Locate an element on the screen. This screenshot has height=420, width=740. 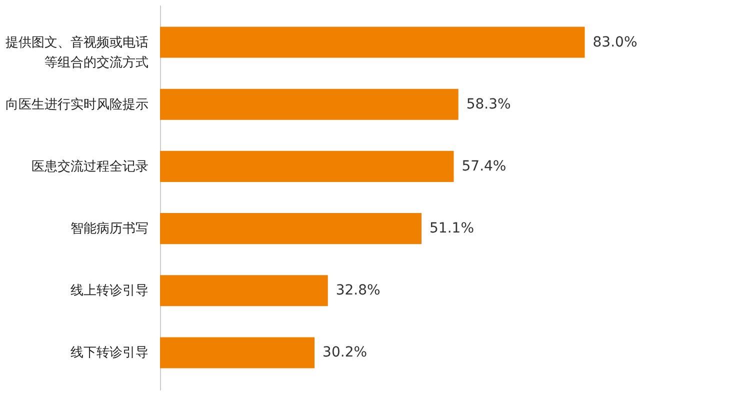
y-tick-label: 线上转诊引导 is located at coordinates (109, 291).